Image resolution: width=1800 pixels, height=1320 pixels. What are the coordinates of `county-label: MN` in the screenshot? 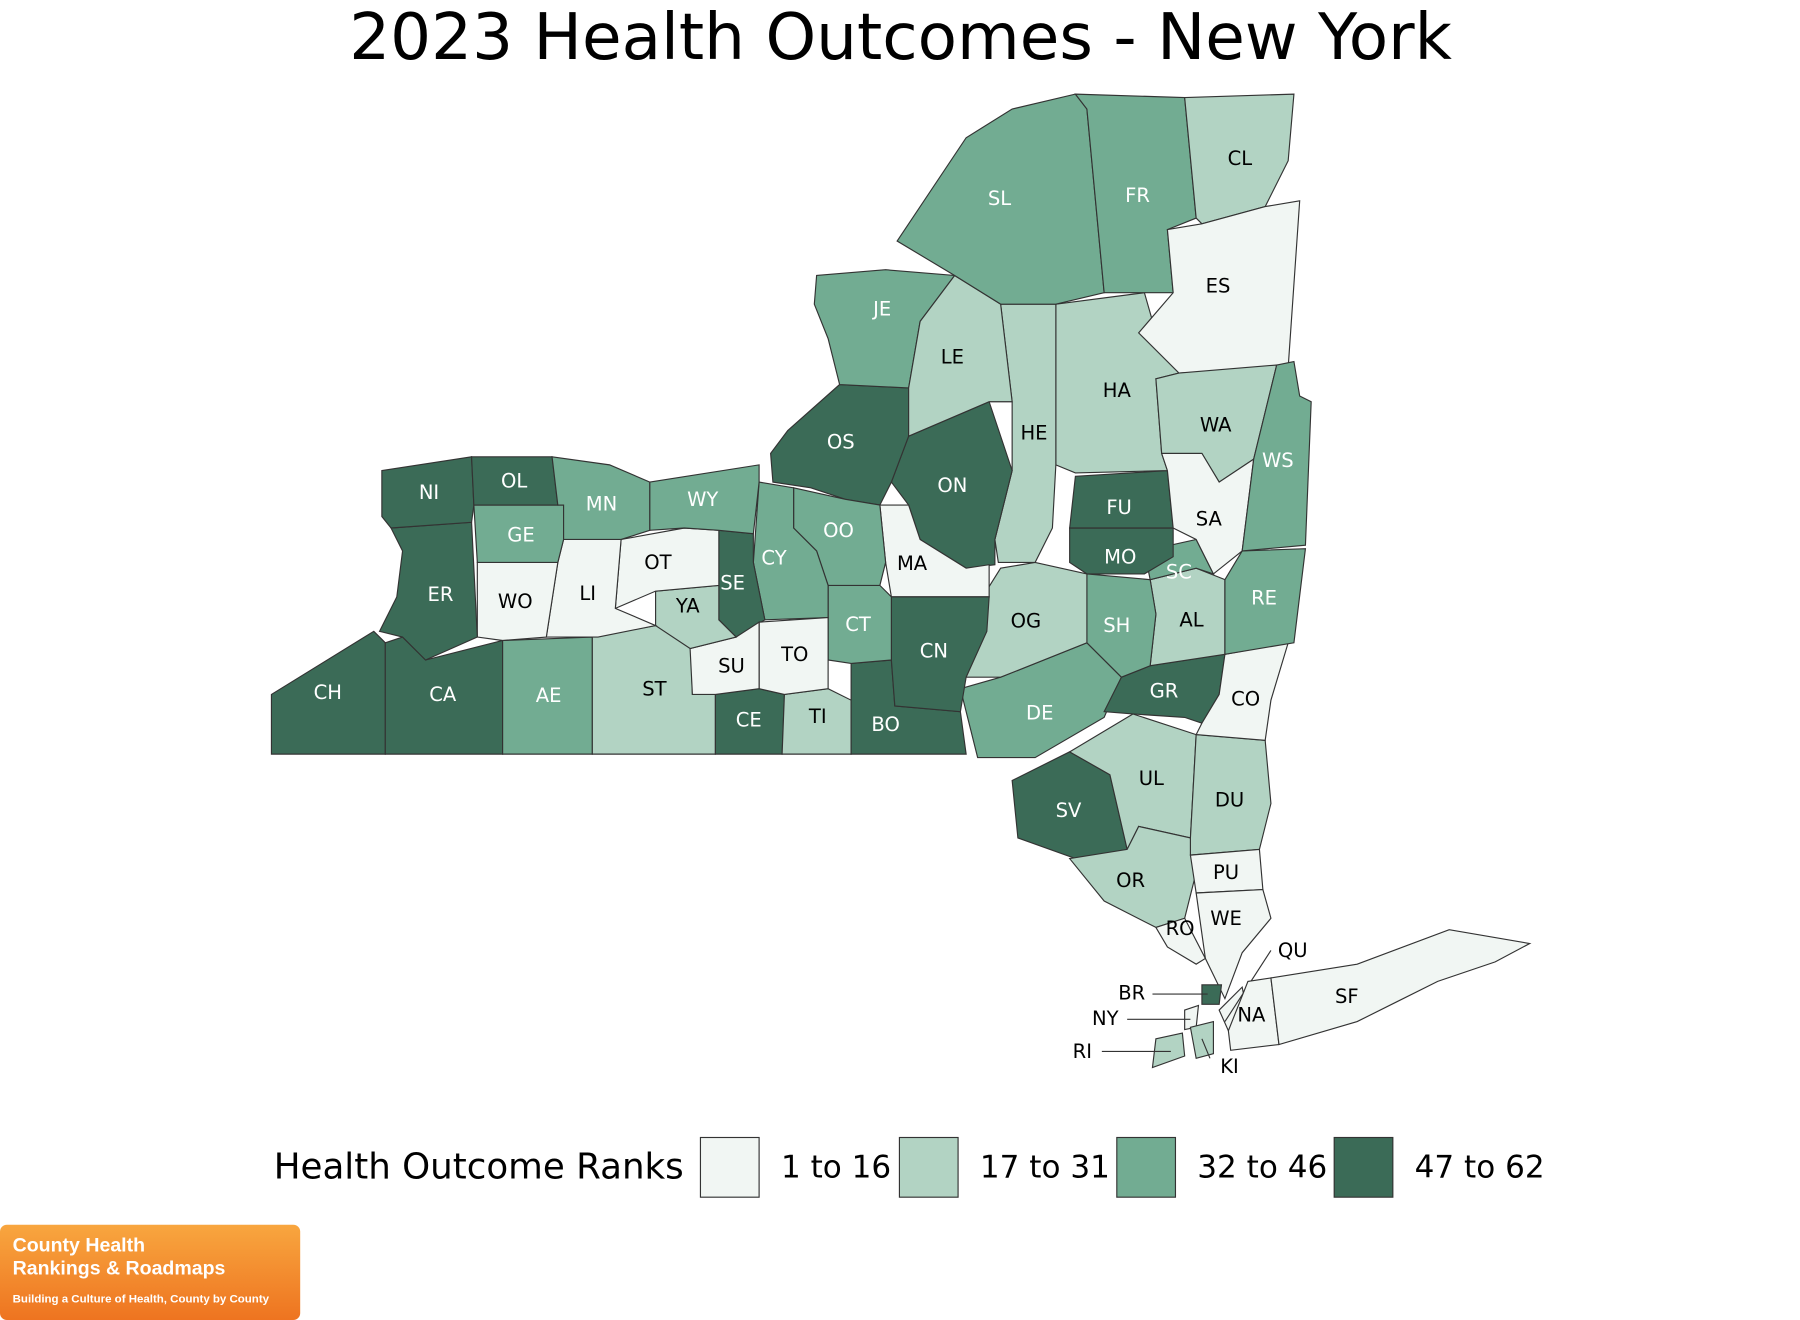 It's located at (601, 504).